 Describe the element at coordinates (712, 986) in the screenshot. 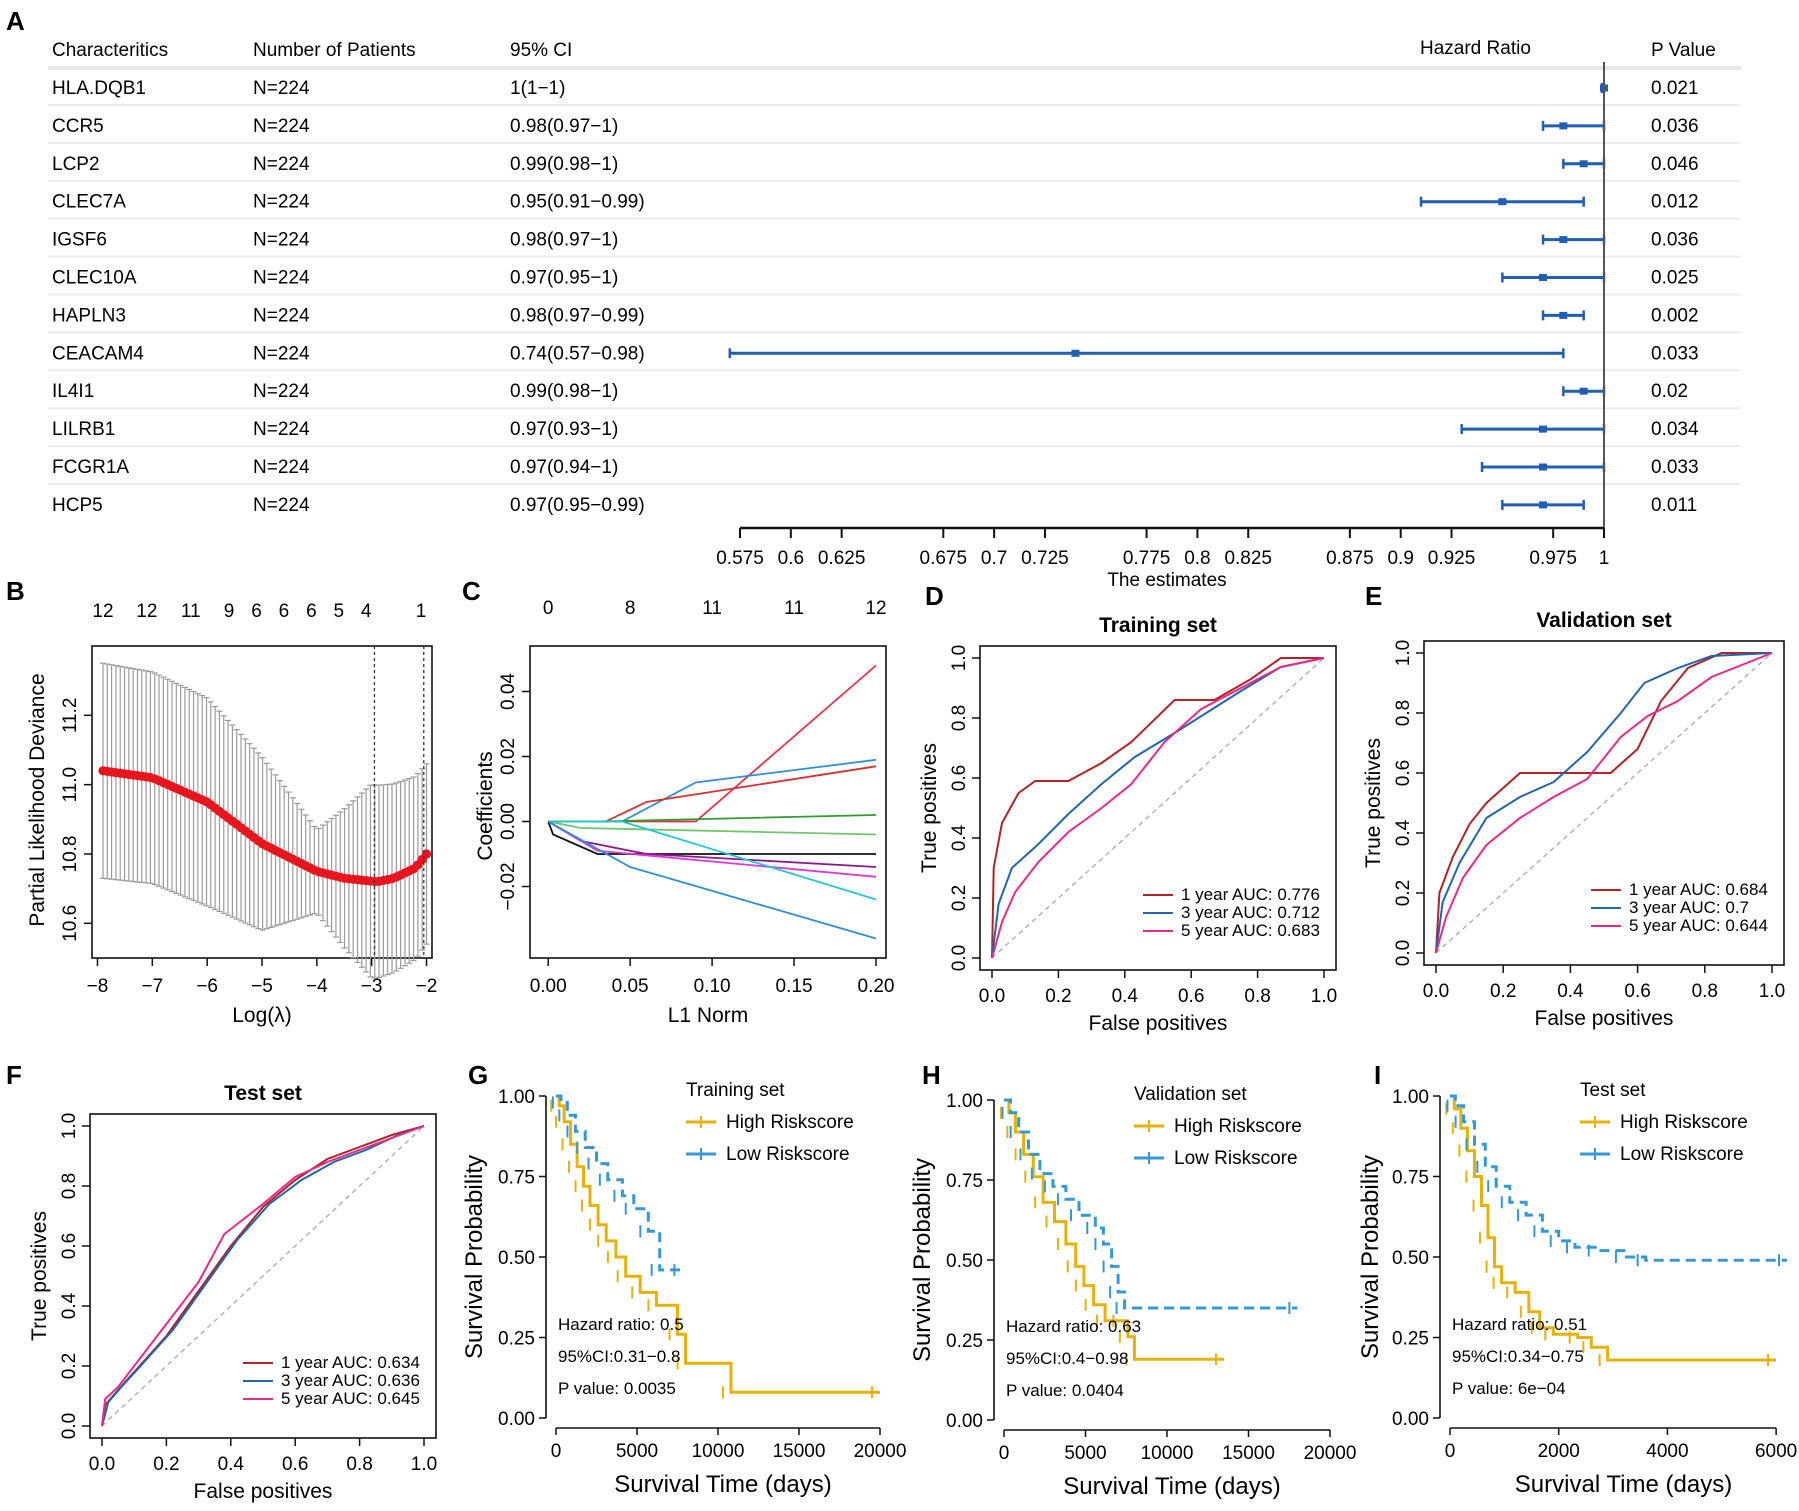

I see `lasso-path-x-tick-label: 0.10` at that location.